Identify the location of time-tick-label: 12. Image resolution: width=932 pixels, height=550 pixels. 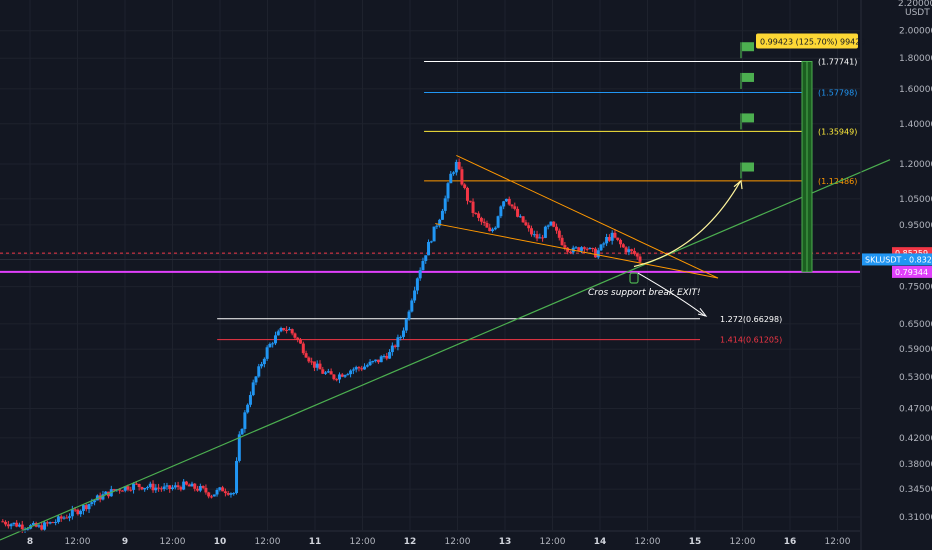
(410, 542).